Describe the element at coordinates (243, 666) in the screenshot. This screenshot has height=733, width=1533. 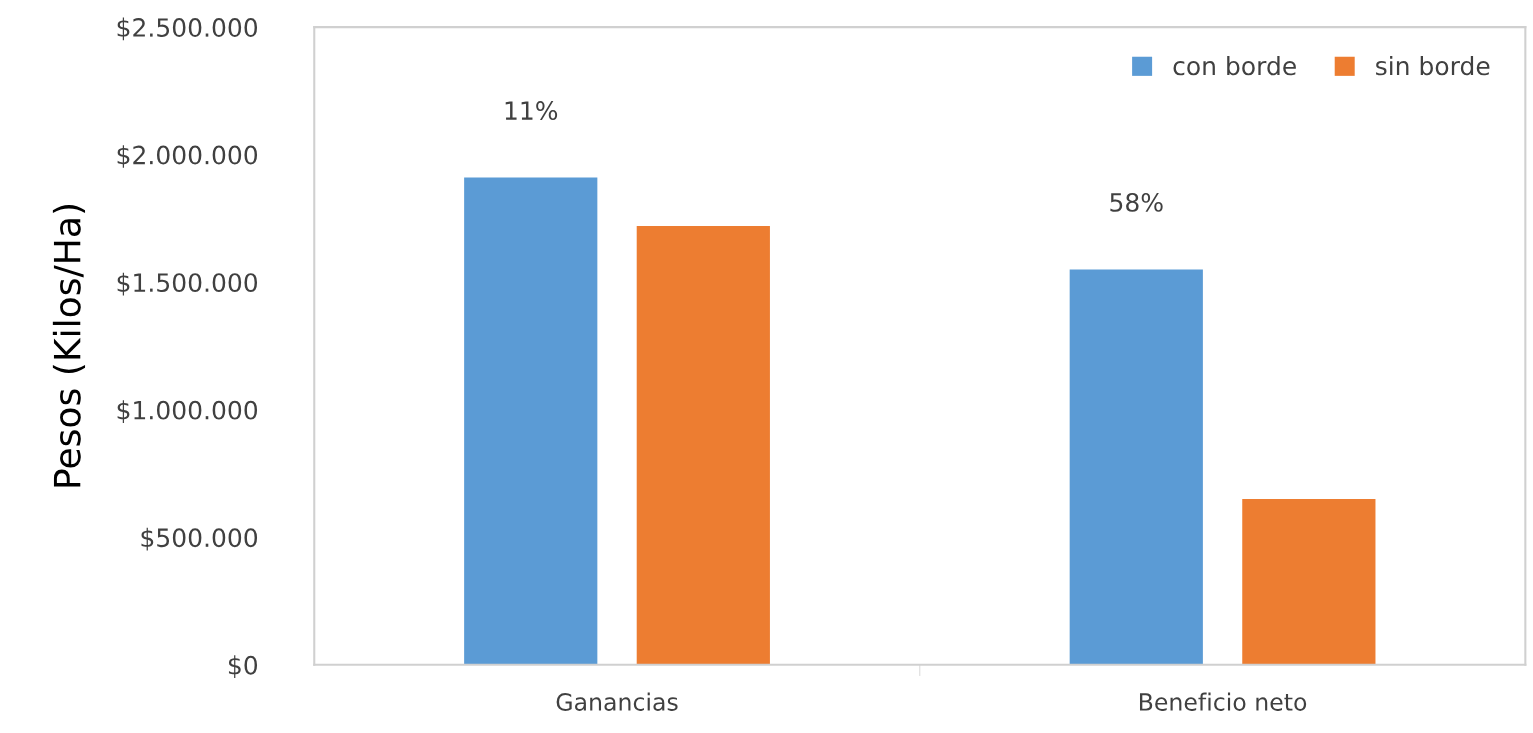
I see `y-tick-label: $0` at that location.